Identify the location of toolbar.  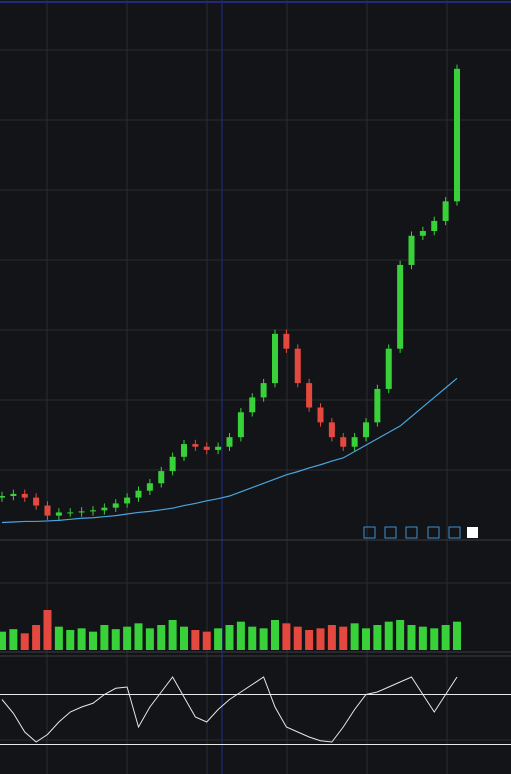
(420, 532).